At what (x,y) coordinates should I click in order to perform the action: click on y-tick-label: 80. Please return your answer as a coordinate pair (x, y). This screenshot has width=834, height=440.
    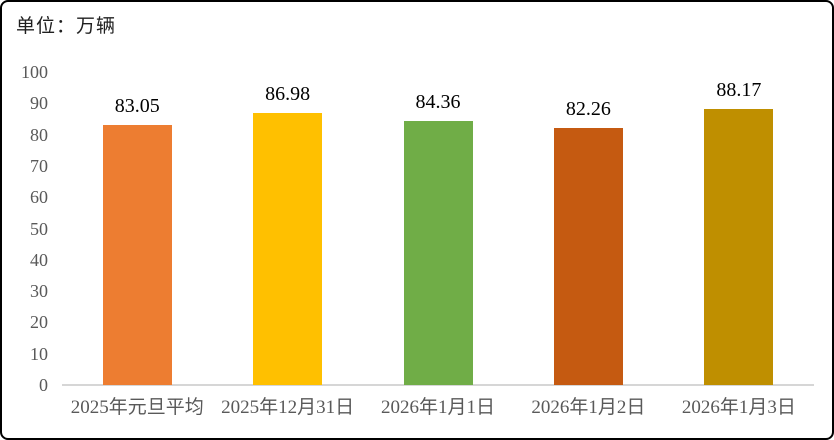
    Looking at the image, I should click on (39, 134).